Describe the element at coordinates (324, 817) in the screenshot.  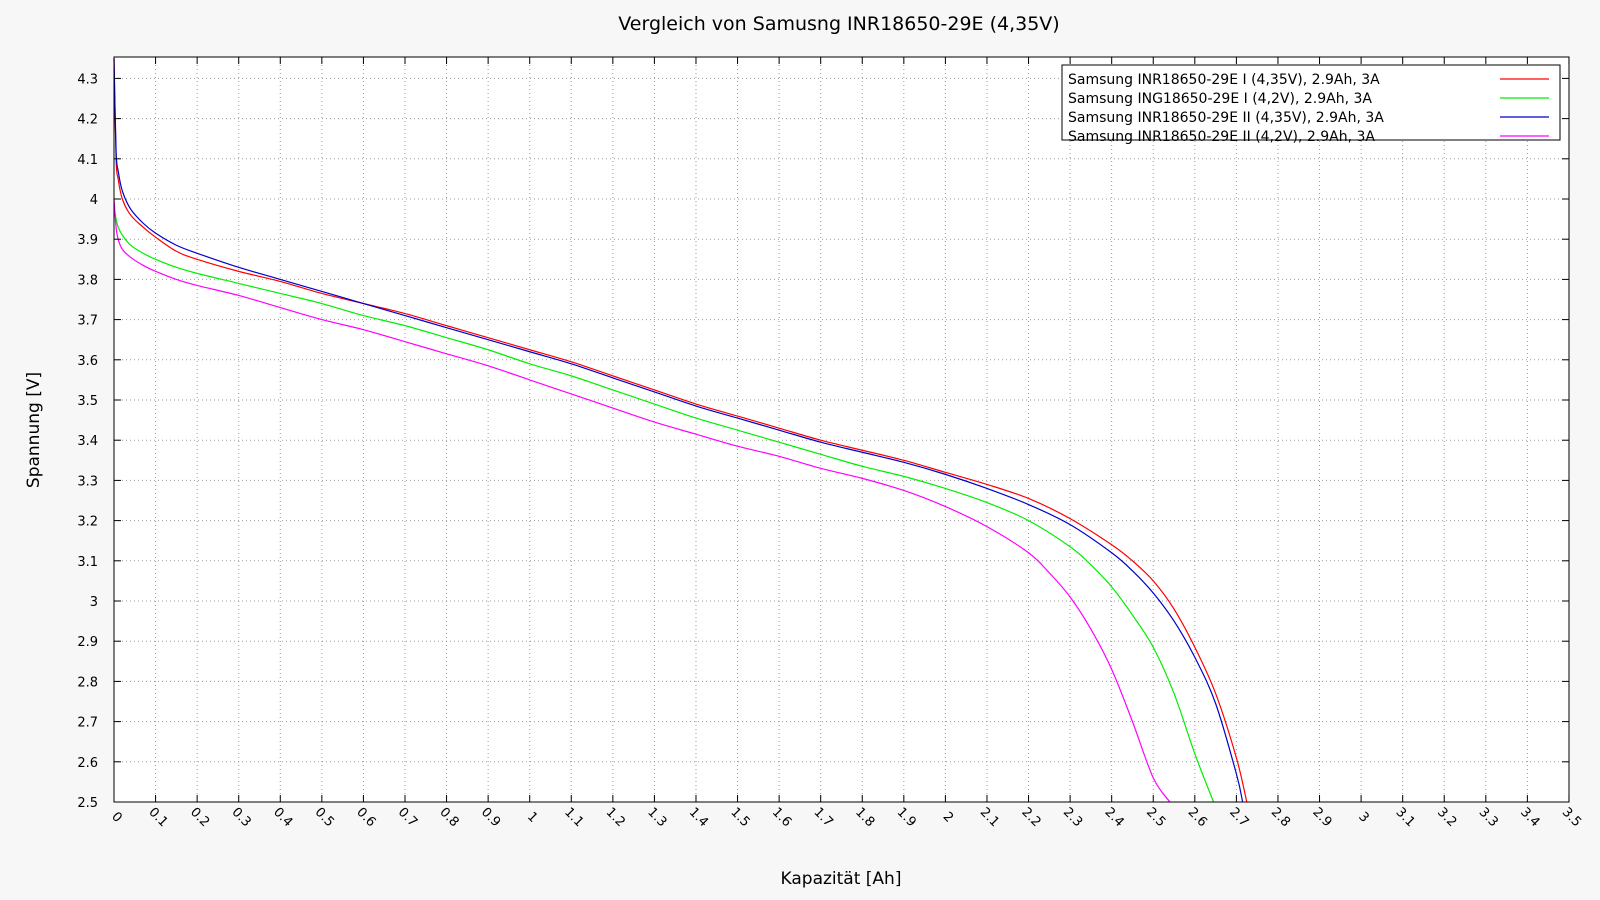
I see `x-tick-label: 0.5` at that location.